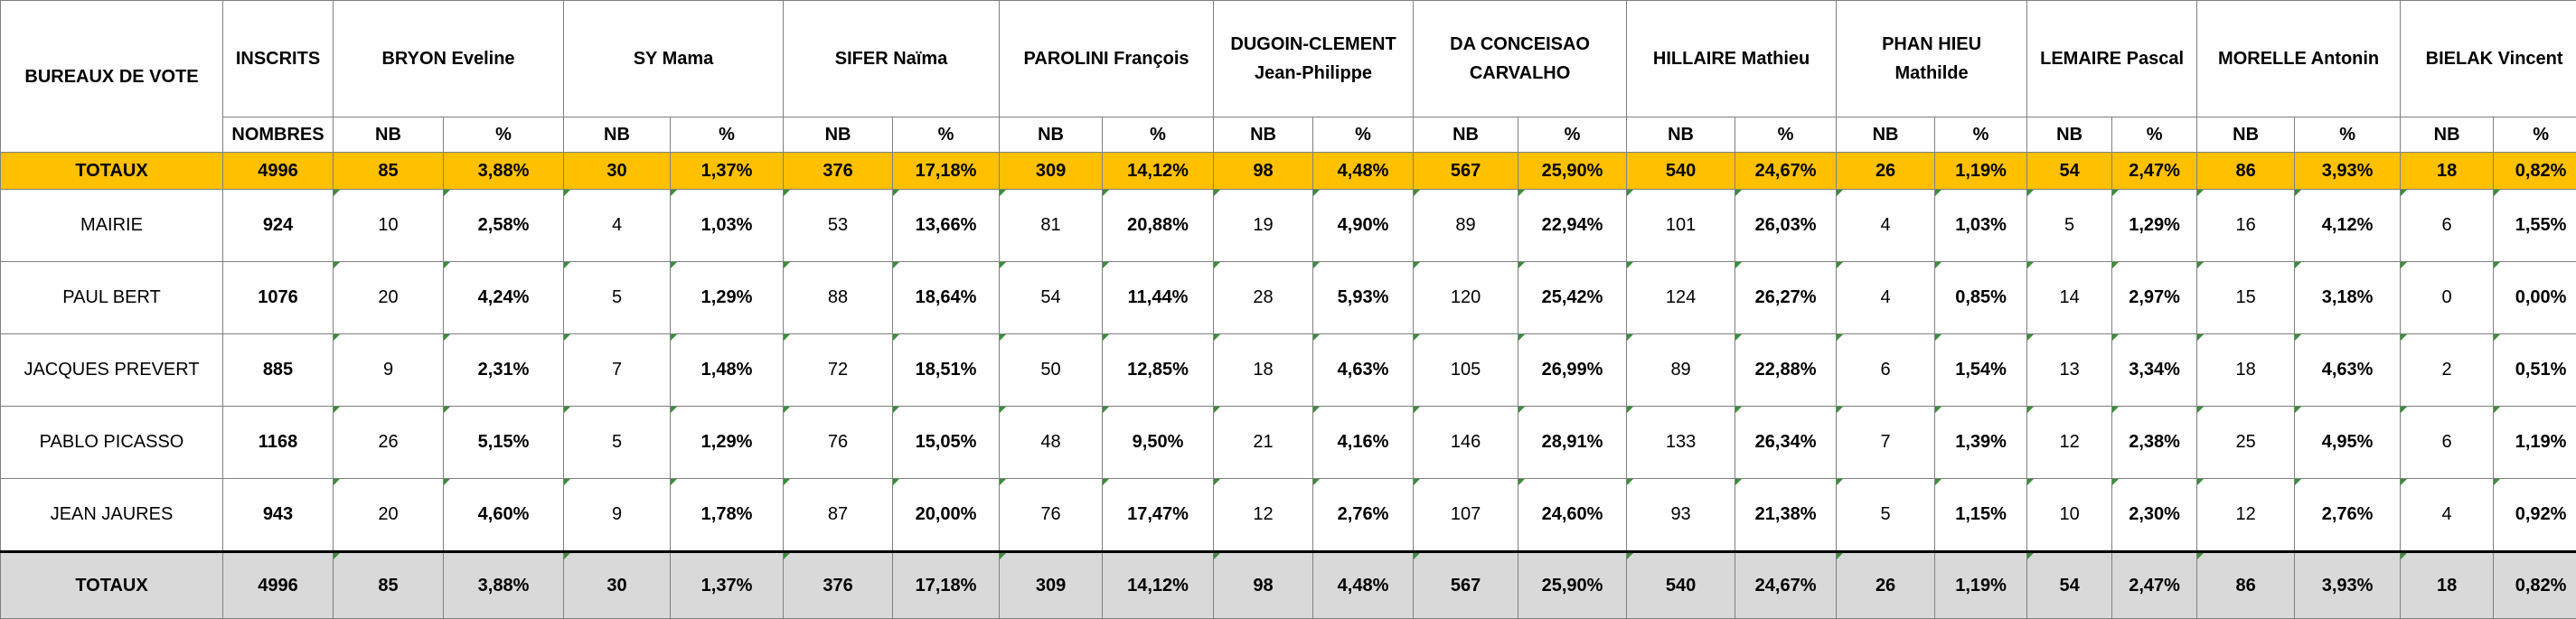  Describe the element at coordinates (1786, 515) in the screenshot. I see `pct-cell: 21,38%` at that location.